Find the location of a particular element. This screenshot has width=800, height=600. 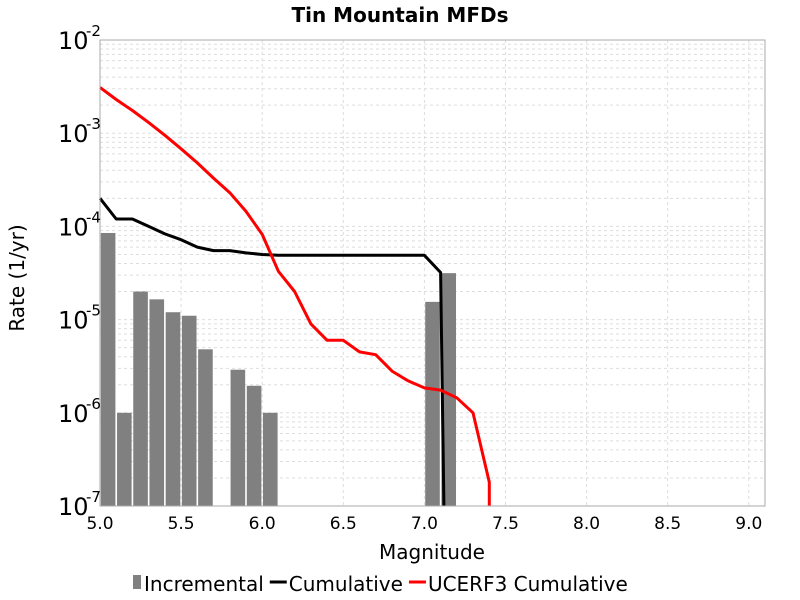

legend-label: UCERF3 Cumulative is located at coordinates (528, 584).